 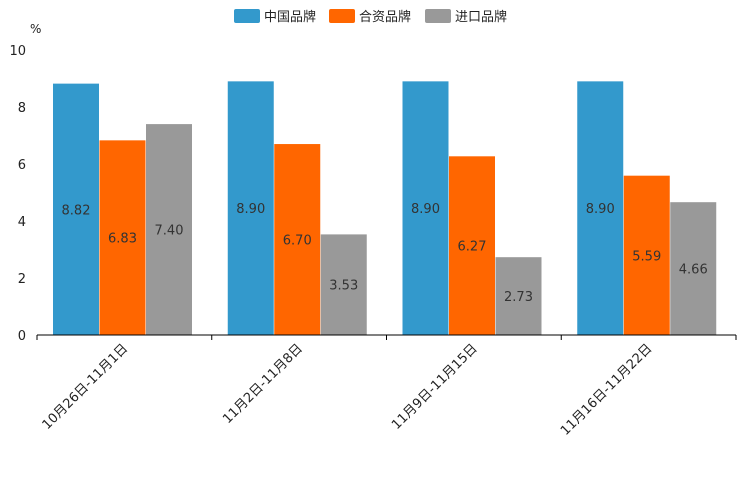 What do you see at coordinates (22, 336) in the screenshot?
I see `y-tick-label: 0` at bounding box center [22, 336].